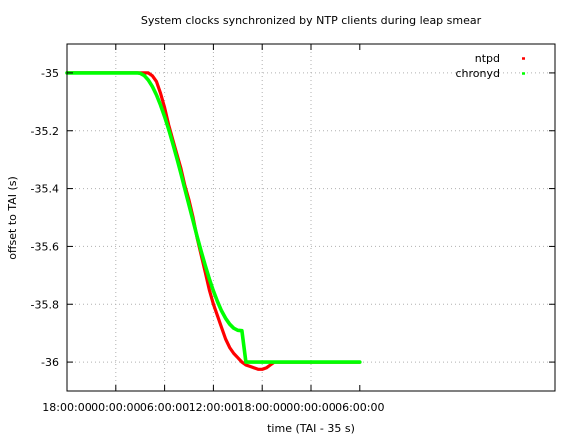 Image resolution: width=584 pixels, height=438 pixels. I want to click on y-axis-label: offset to TAI (s), so click(12, 218).